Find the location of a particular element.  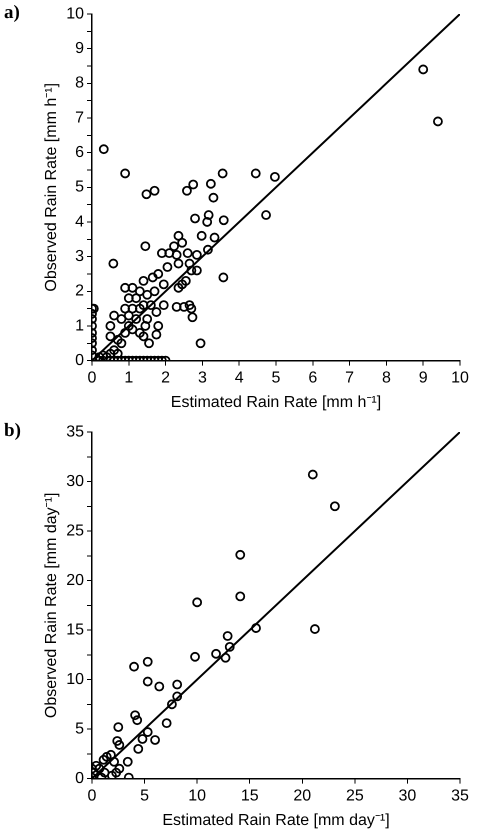

y-axis-title: Observed Rain Rate [mm day⁻¹] is located at coordinates (51, 605).